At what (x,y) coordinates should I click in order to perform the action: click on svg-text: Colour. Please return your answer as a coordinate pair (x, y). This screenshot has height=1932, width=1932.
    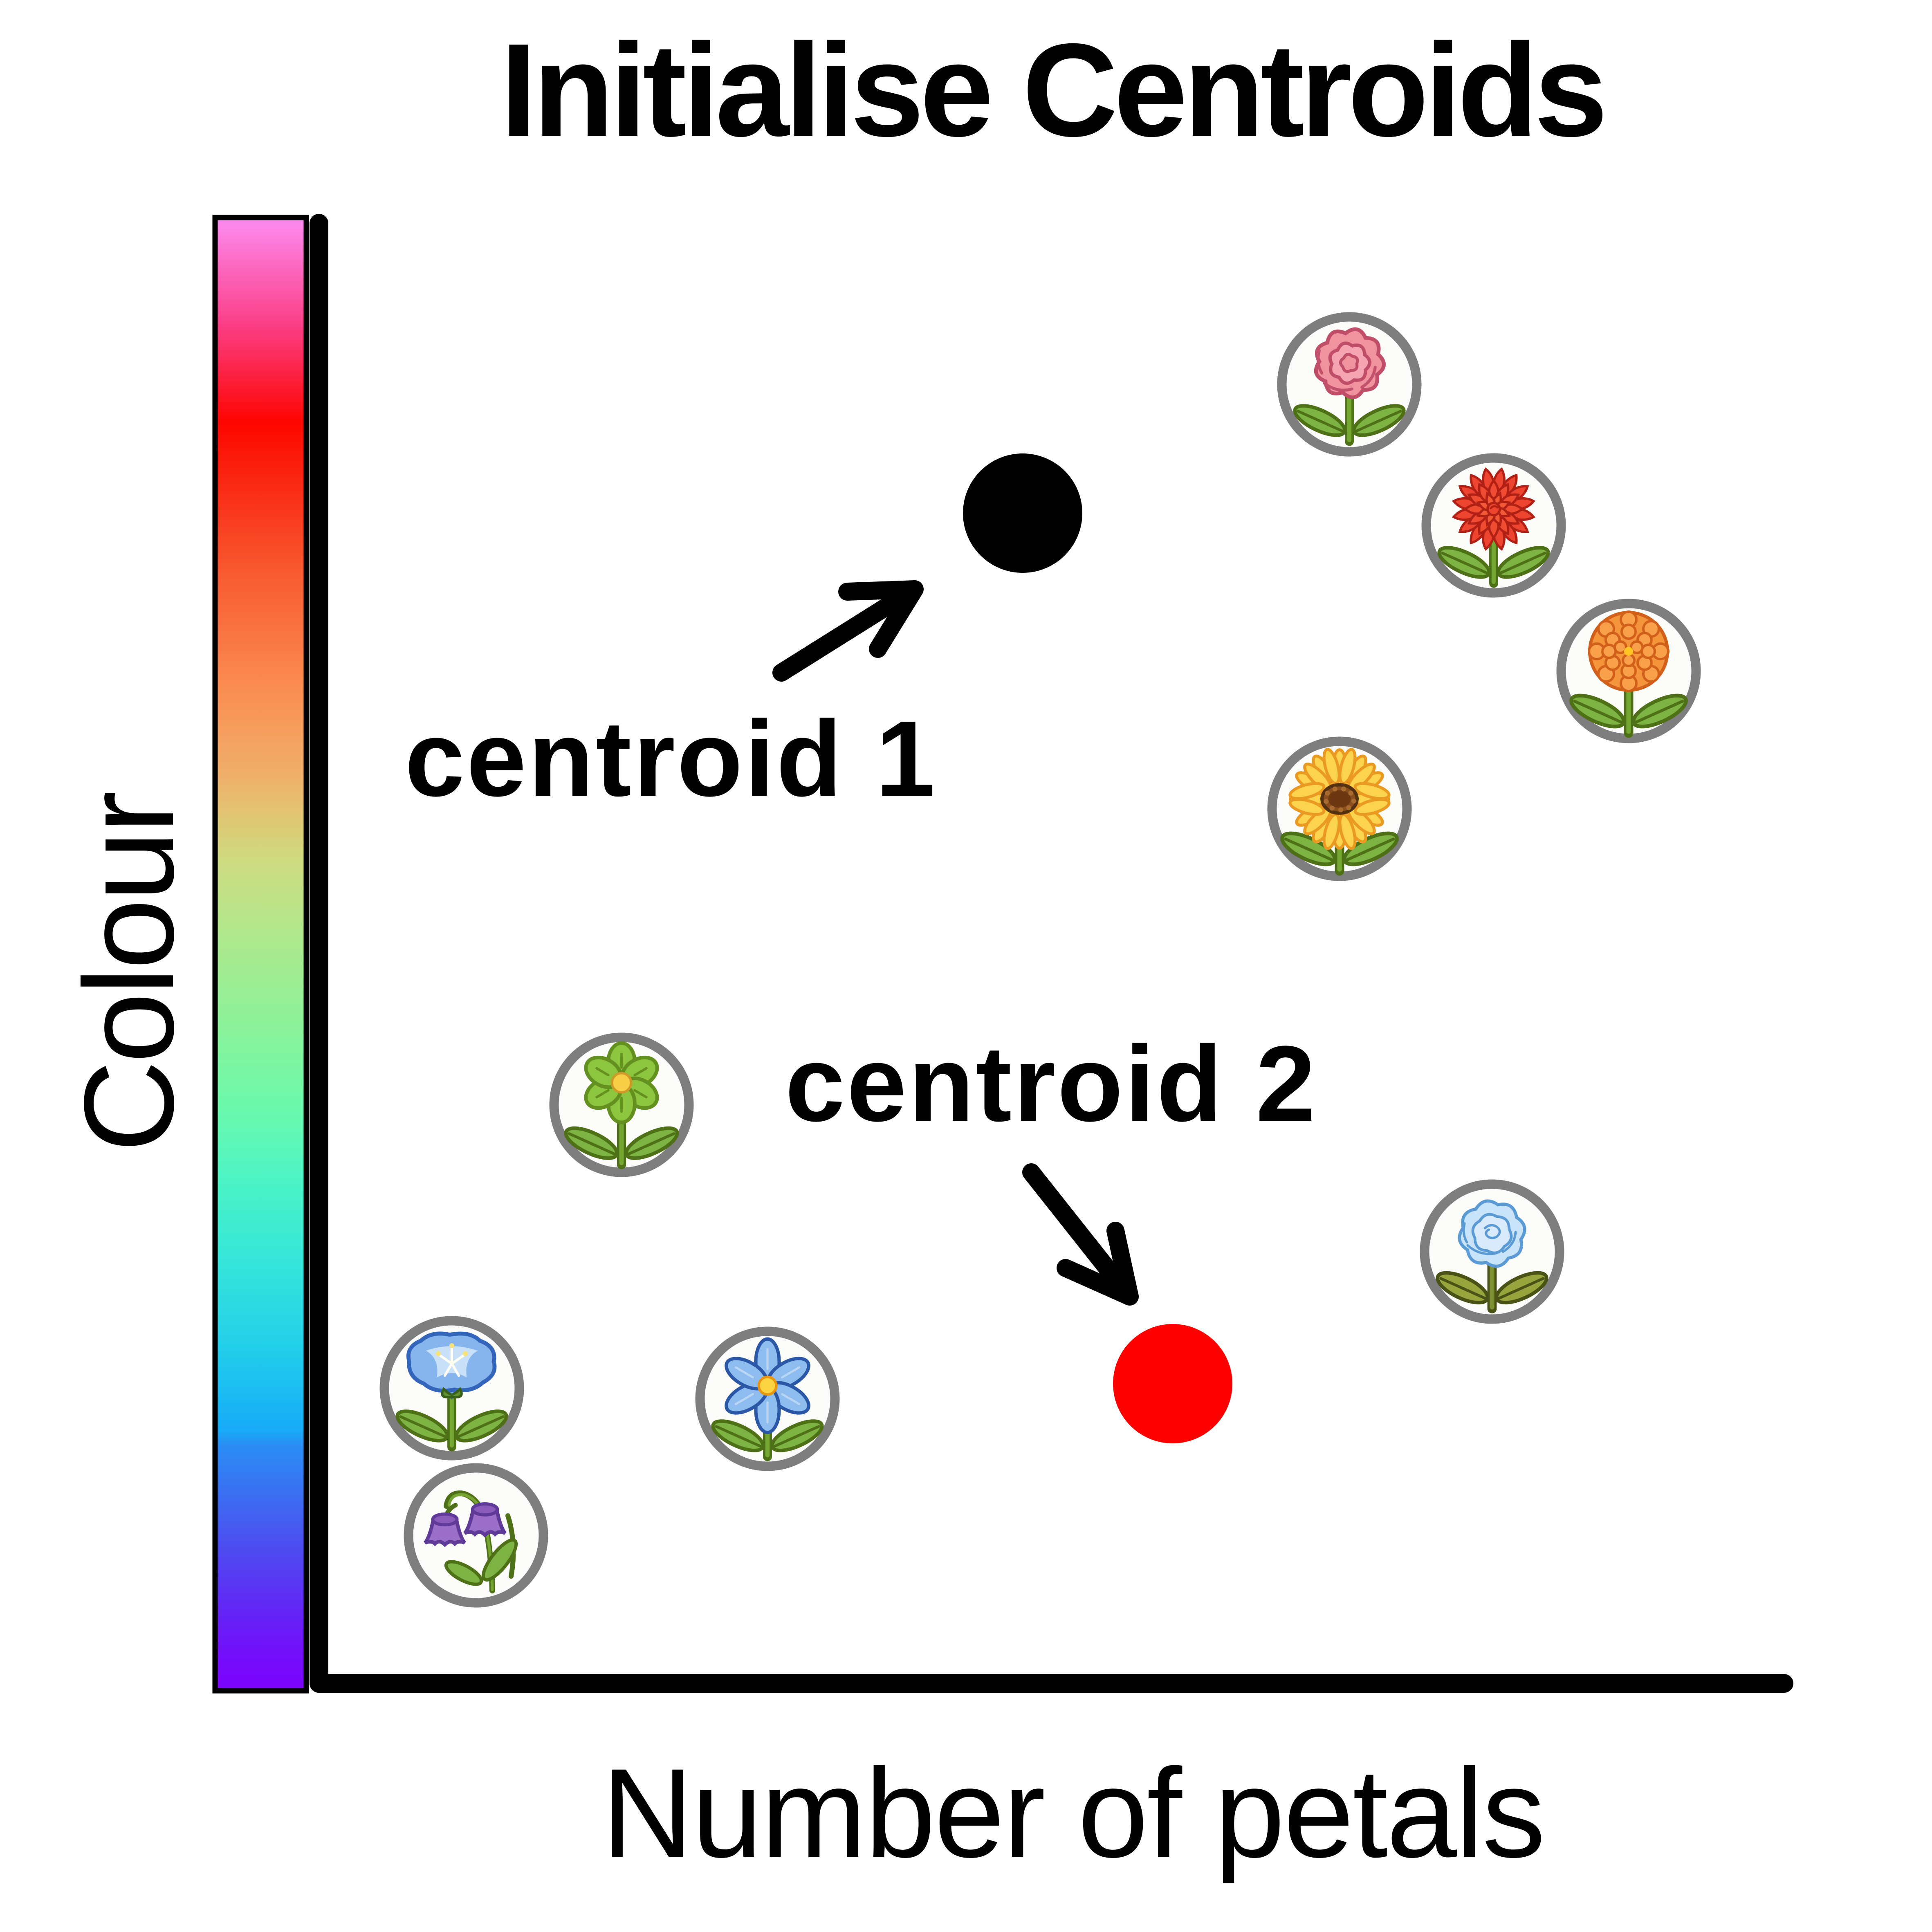
    Looking at the image, I should click on (129, 973).